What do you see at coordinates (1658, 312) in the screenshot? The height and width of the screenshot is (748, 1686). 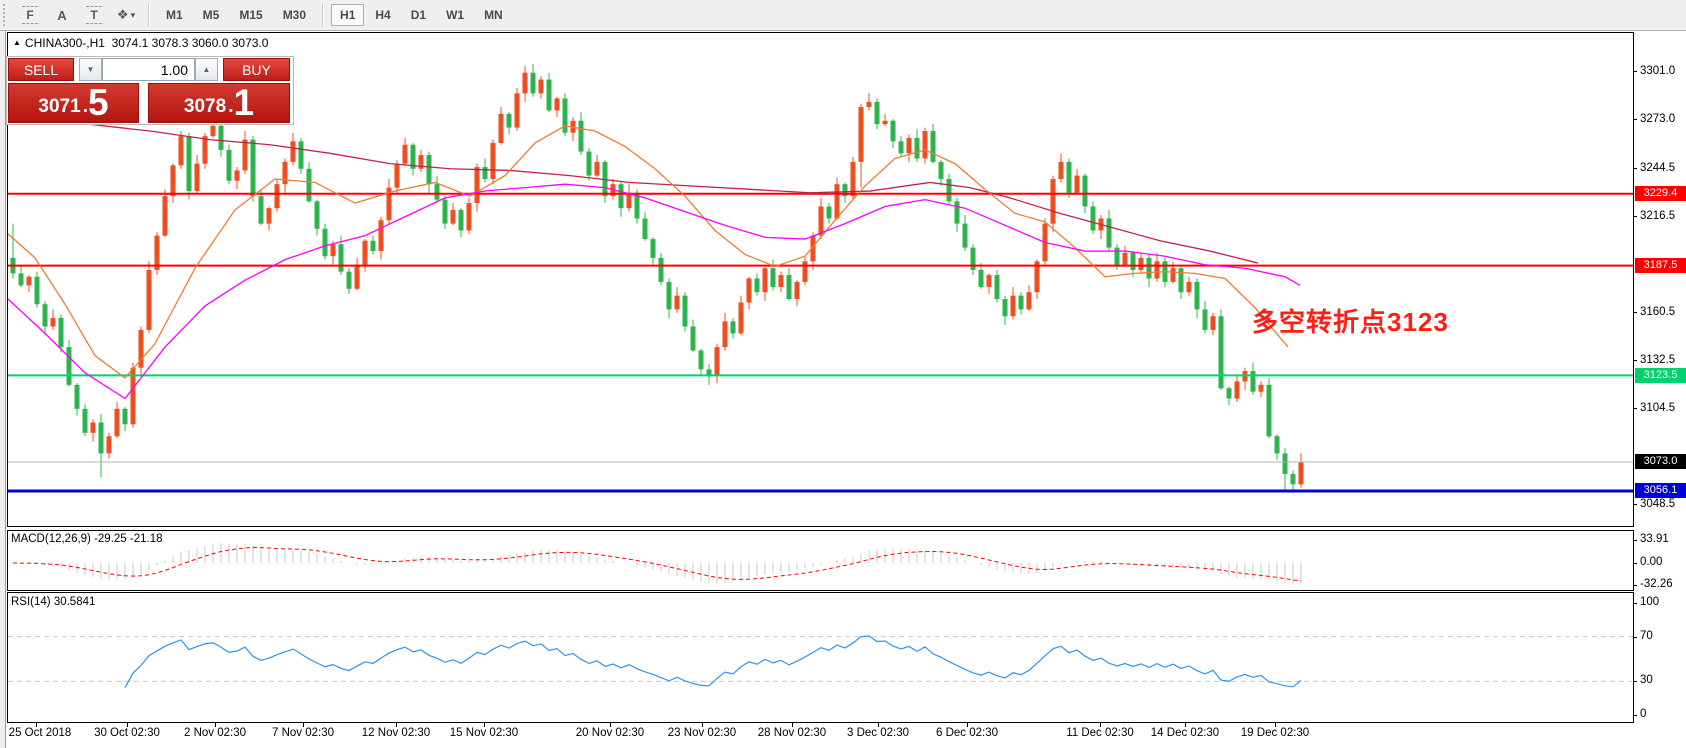 I see `price-axis-label: 3160.5` at bounding box center [1658, 312].